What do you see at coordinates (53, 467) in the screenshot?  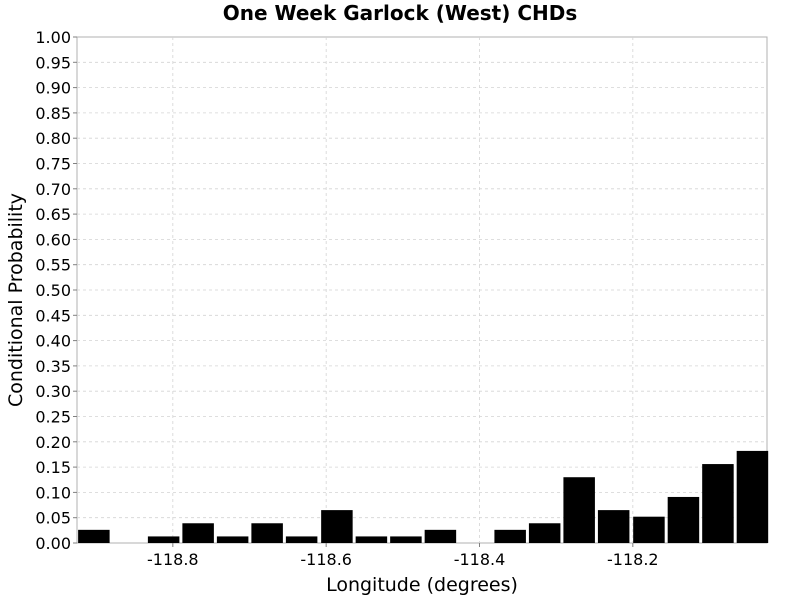 I see `y-tick-label: 0.15` at bounding box center [53, 467].